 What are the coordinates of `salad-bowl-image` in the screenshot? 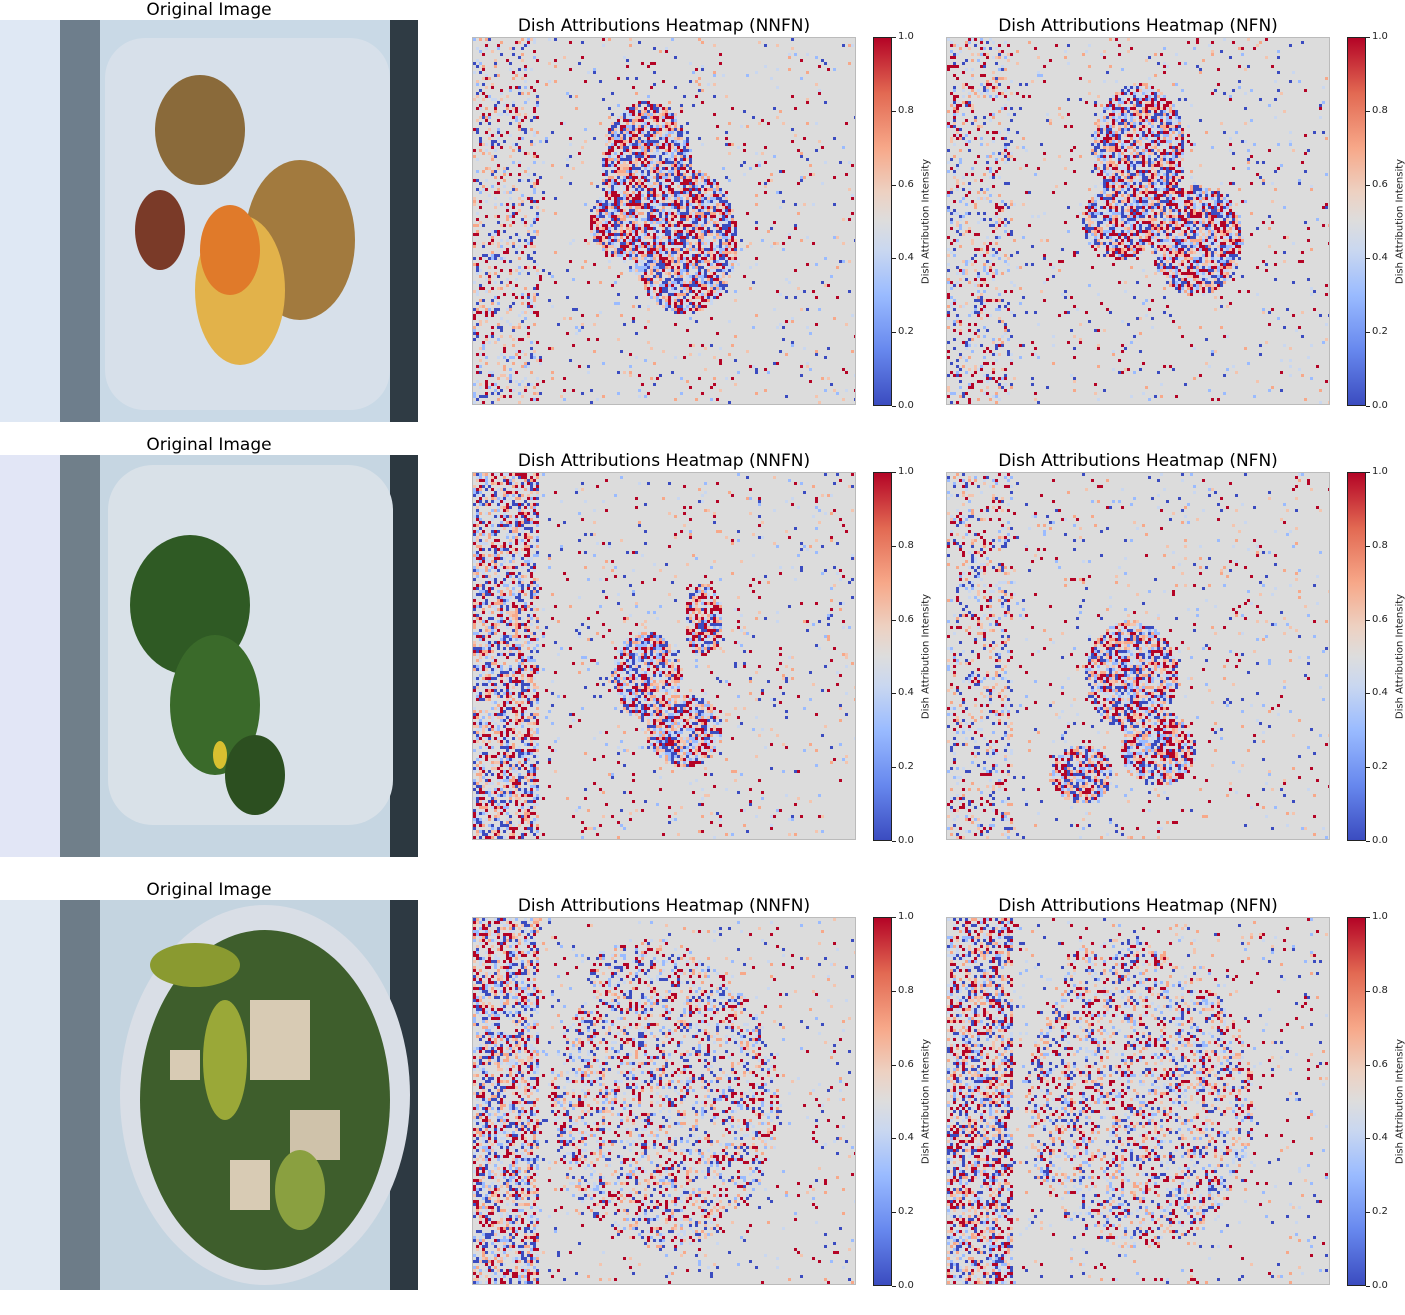 It's located at (209, 1095).